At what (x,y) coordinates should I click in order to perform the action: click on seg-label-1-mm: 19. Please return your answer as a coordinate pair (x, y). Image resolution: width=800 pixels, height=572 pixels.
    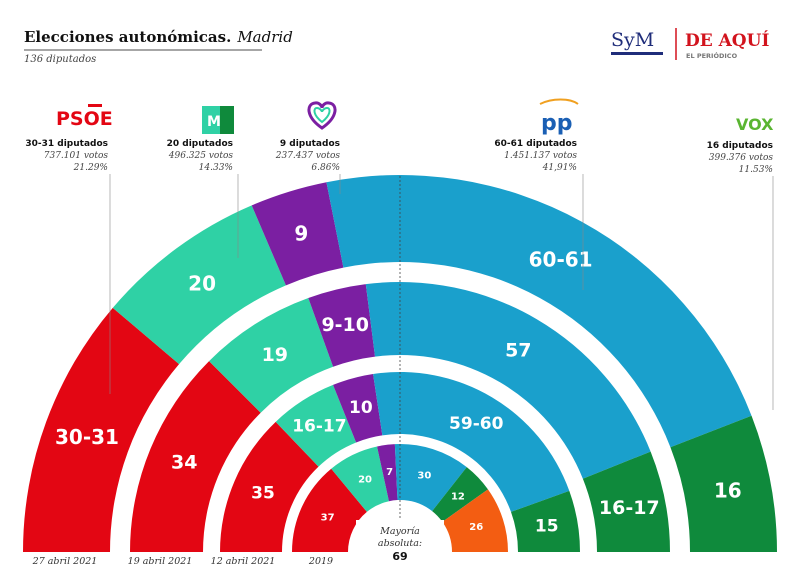
    Looking at the image, I should click on (275, 355).